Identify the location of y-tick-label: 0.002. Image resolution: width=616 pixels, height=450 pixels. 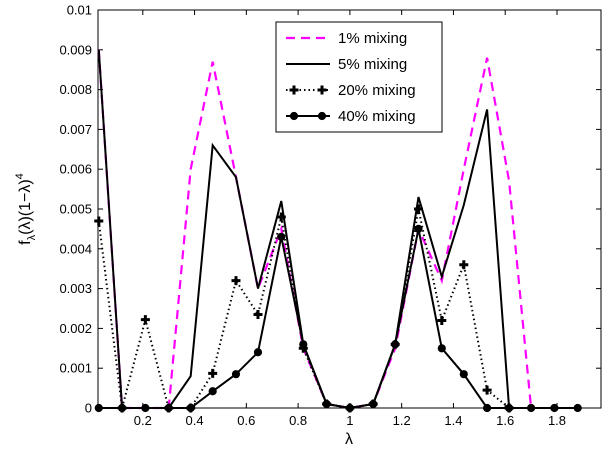
(75, 328).